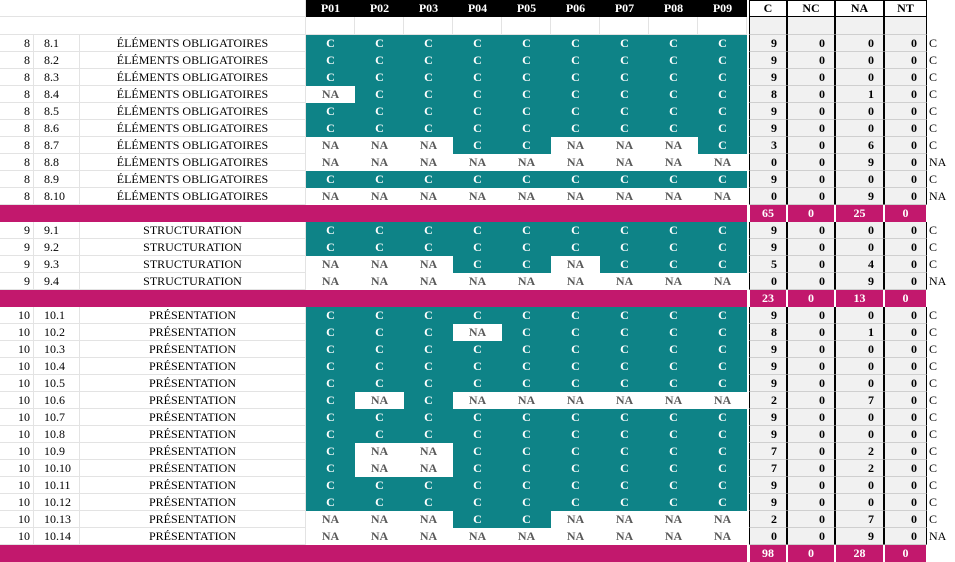  Describe the element at coordinates (57, 230) in the screenshot. I see `criterion-id: 9.1` at that location.